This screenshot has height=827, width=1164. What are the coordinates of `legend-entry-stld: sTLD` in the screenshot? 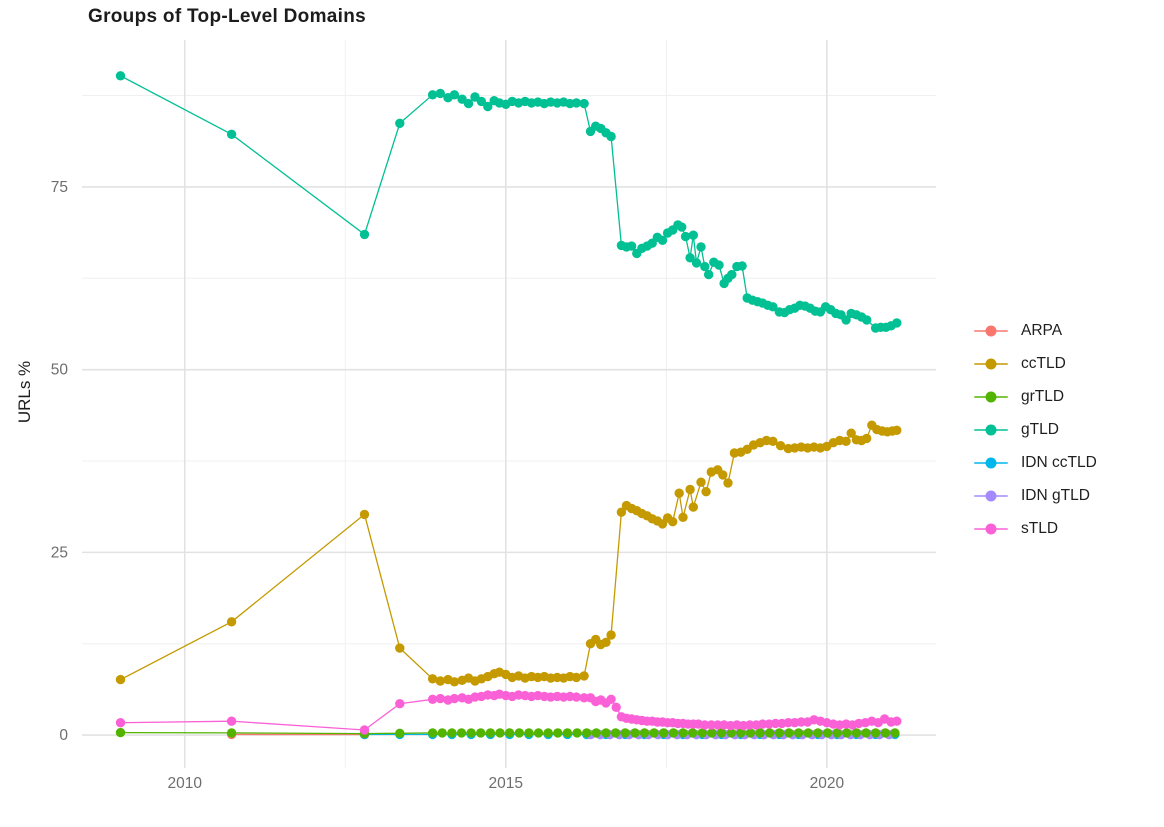 It's located at (1035, 528).